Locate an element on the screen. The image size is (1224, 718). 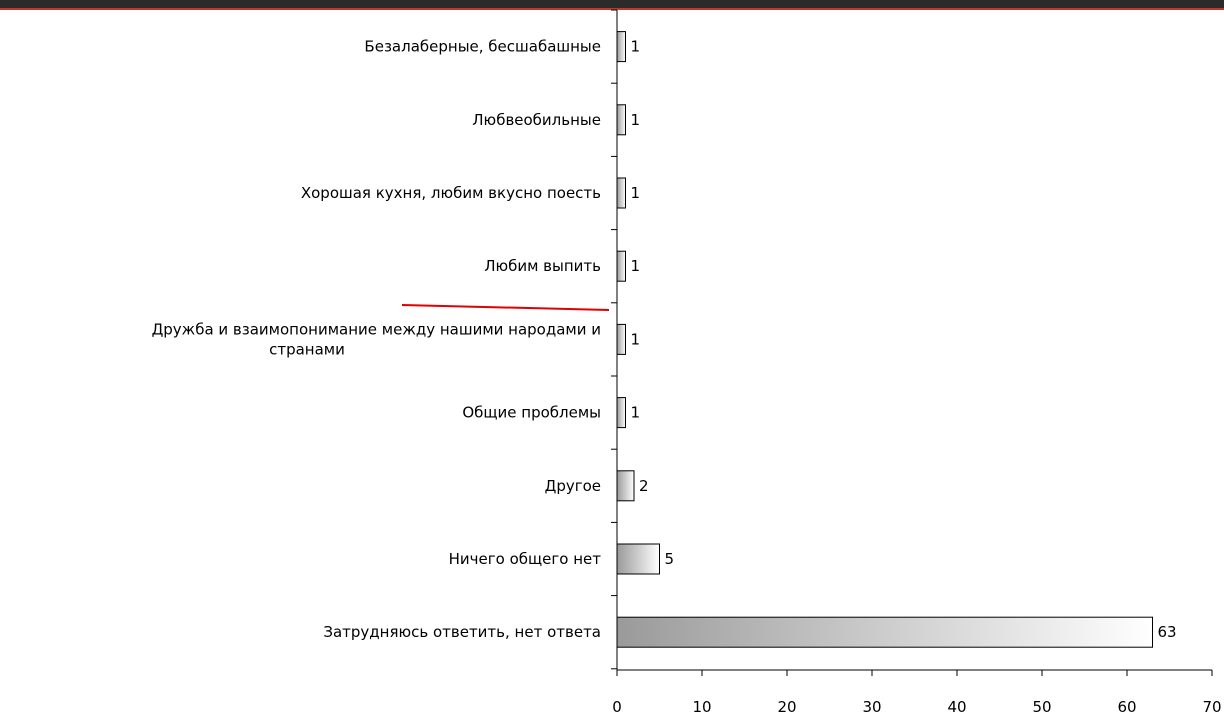
category-label: Ничего общего нет is located at coordinates (525, 559).